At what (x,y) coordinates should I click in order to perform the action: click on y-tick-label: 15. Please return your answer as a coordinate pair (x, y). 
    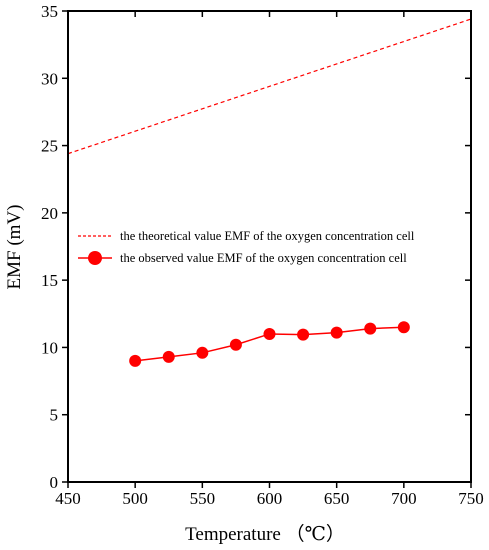
    Looking at the image, I should click on (49, 280).